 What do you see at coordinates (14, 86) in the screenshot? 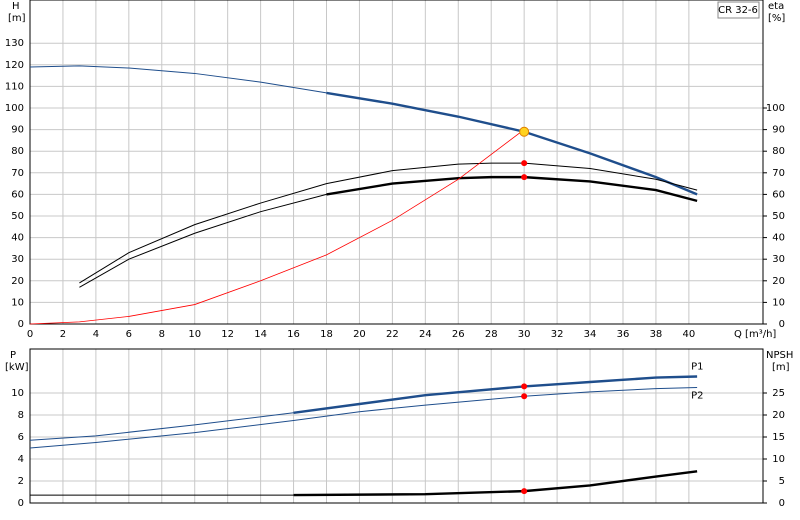
I see `y-tick-label: 110` at bounding box center [14, 86].